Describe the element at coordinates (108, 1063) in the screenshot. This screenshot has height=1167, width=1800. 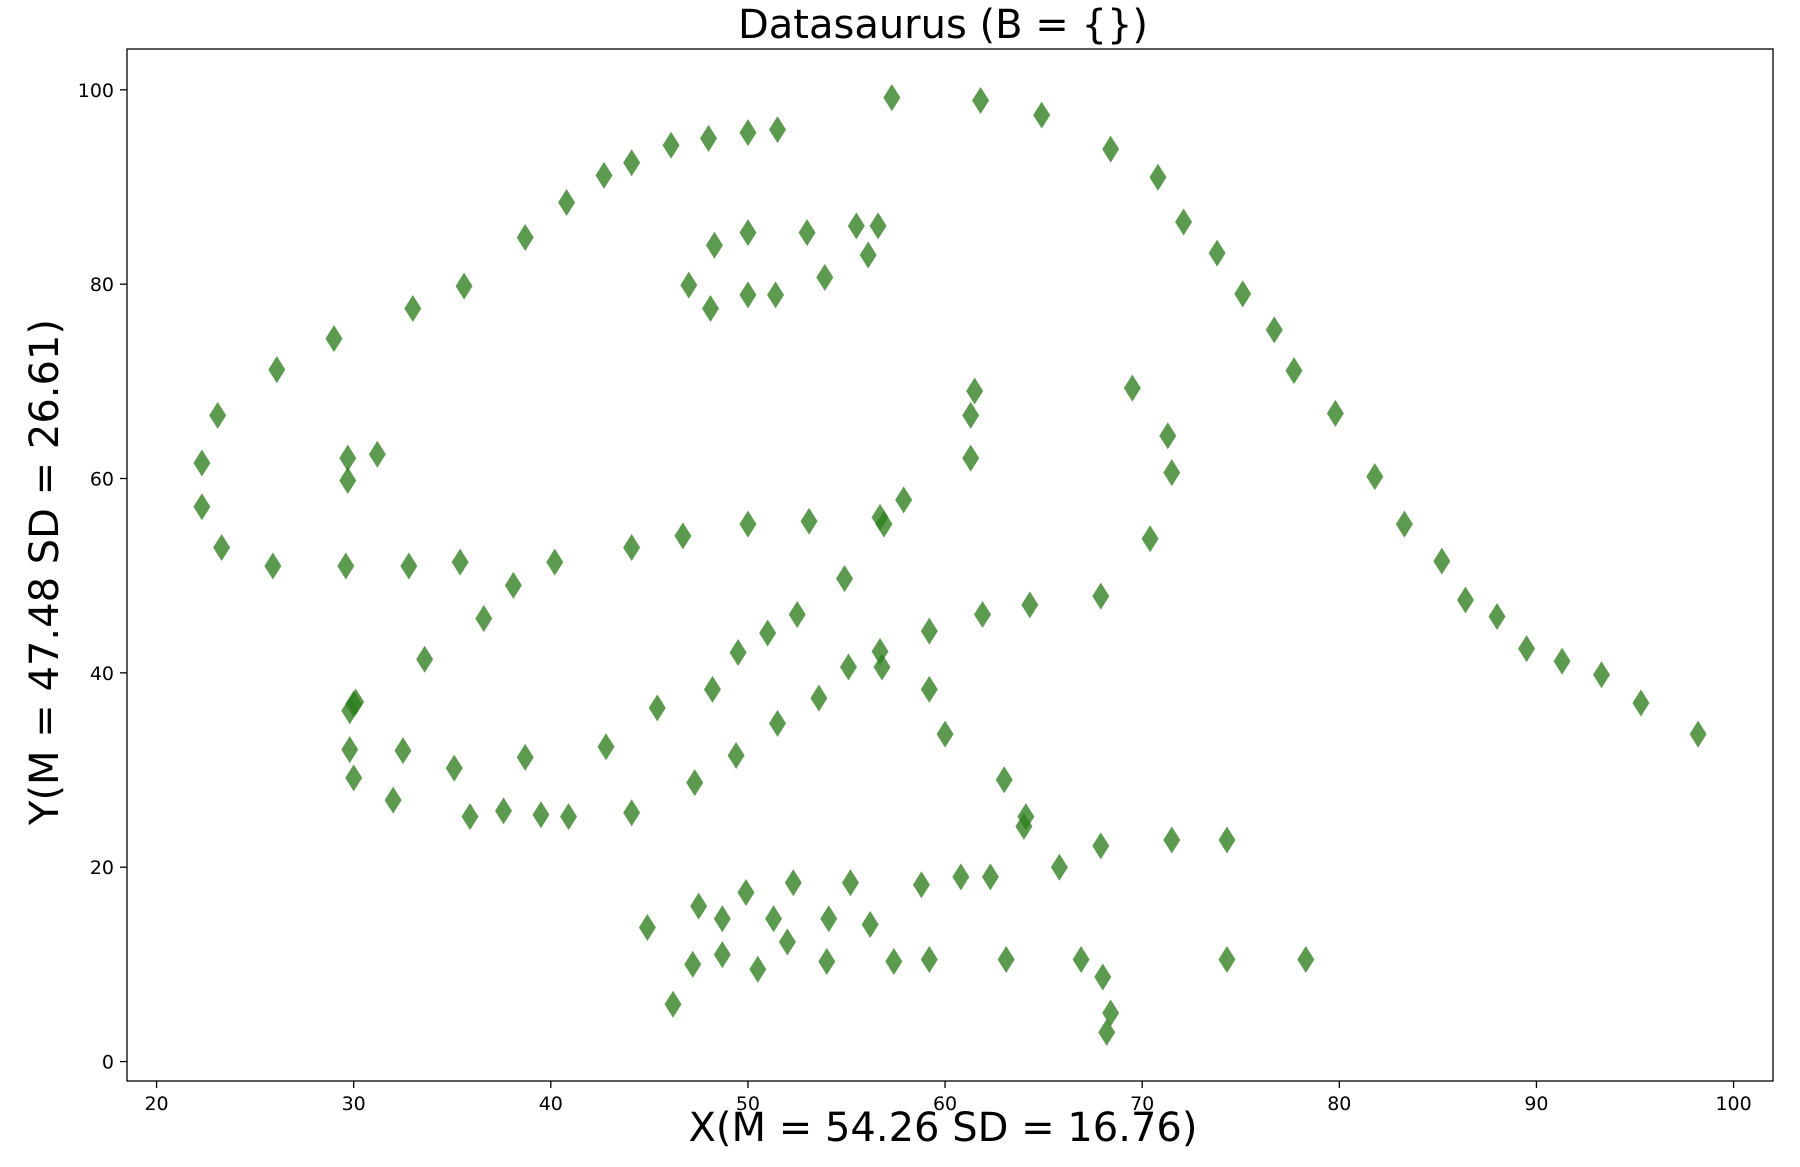
I see `y-tick-label: 0` at that location.